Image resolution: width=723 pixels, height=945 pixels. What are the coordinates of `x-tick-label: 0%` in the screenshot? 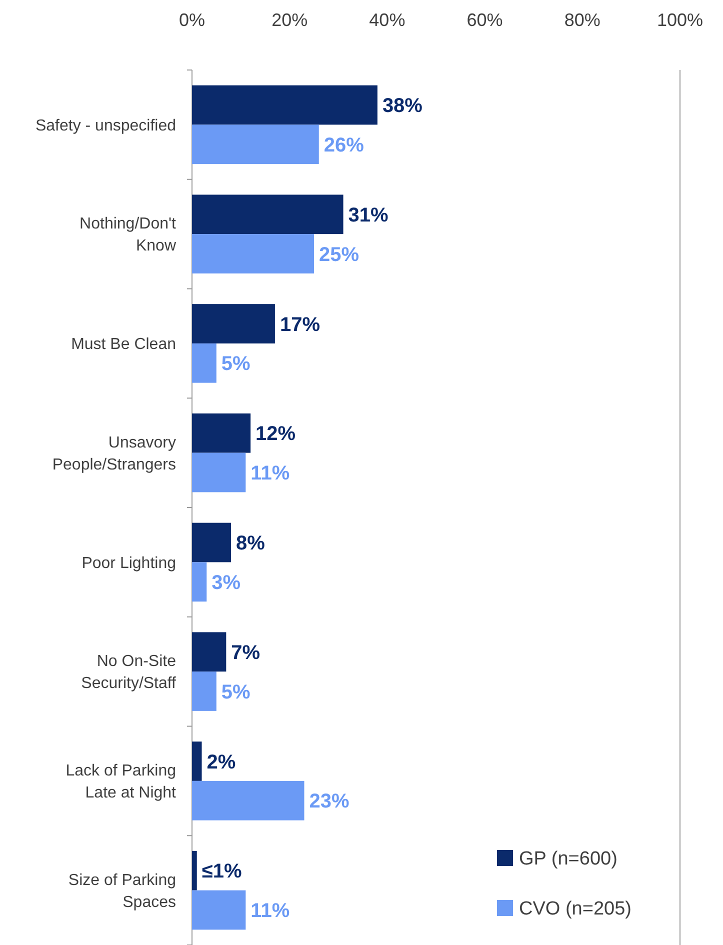 It's located at (192, 20).